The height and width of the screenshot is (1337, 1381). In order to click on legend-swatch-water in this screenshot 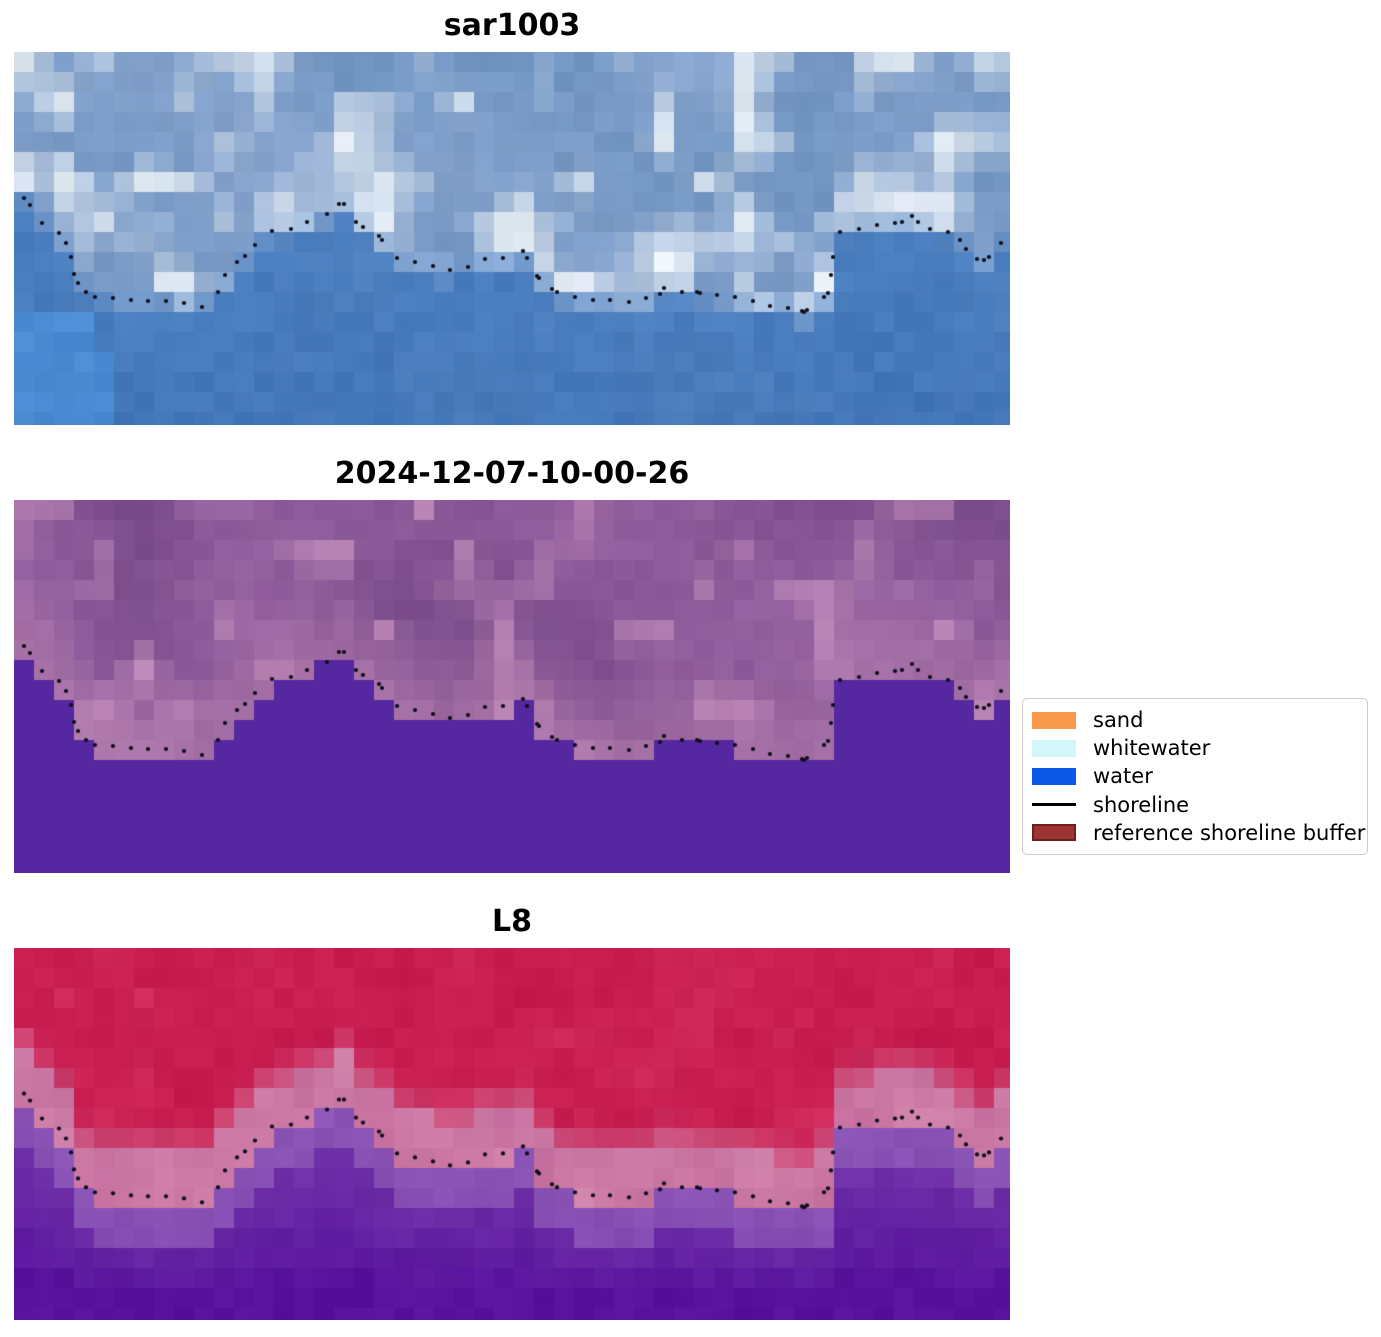, I will do `click(1054, 776)`.